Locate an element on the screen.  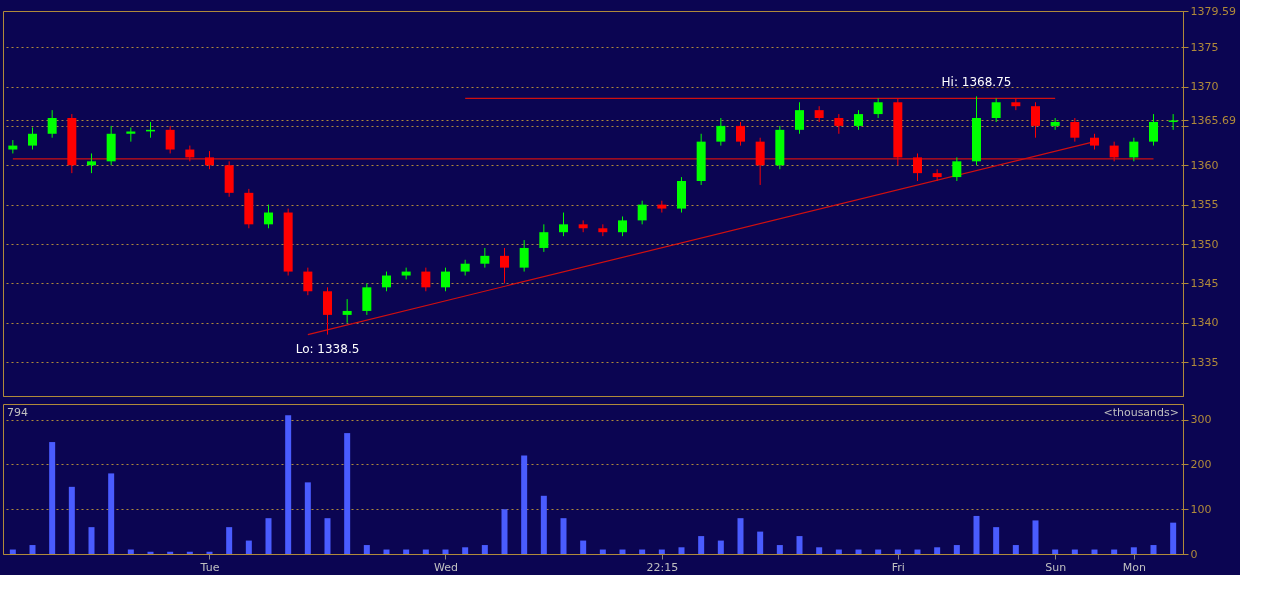
annotation: 794 is located at coordinates (17, 412).